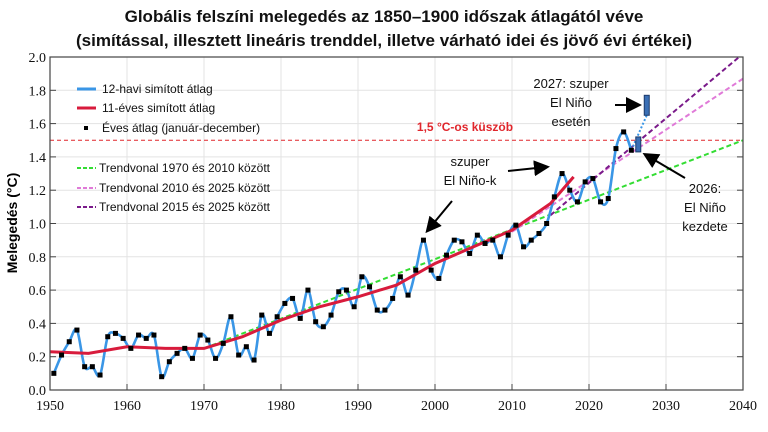 Image resolution: width=768 pixels, height=432 pixels. What do you see at coordinates (470, 161) in the screenshot?
I see `annotation-super-line1: szuper` at bounding box center [470, 161].